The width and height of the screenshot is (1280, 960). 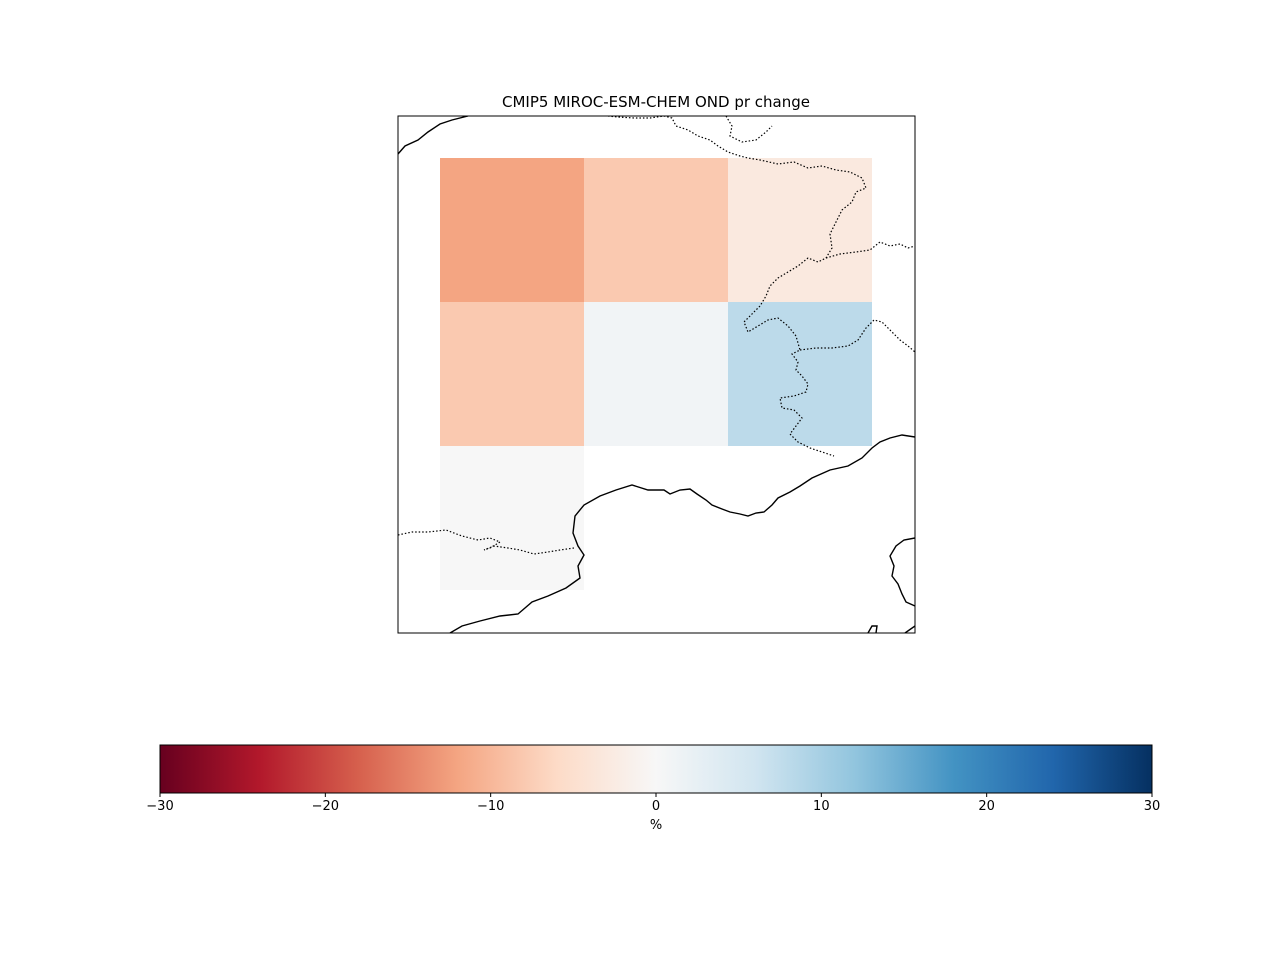 I want to click on map-title: CMIP5 MIROC-ESM-CHEM OND pr change, so click(x=656, y=102).